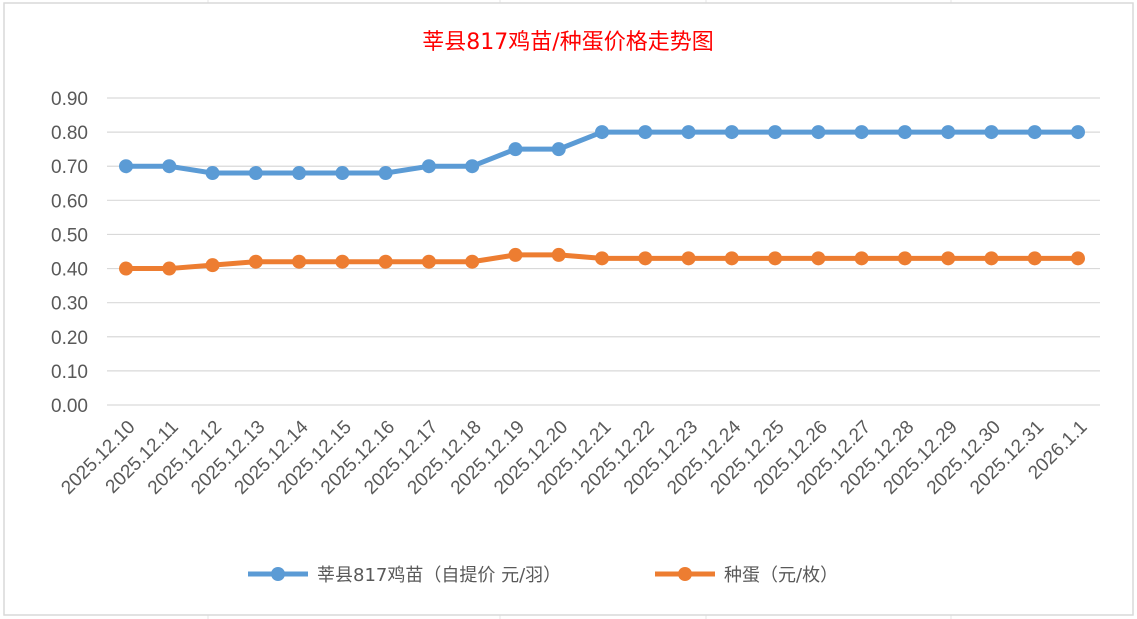 The image size is (1137, 619). What do you see at coordinates (69, 99) in the screenshot?
I see `y-tick-label: 0.90` at bounding box center [69, 99].